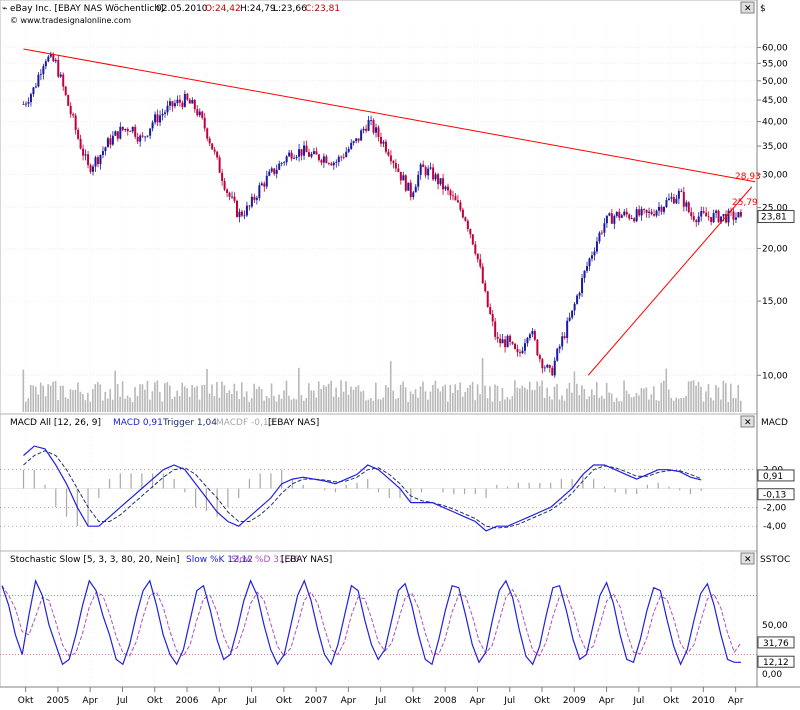  I want to click on close-stoch-panel-button: ✕, so click(747, 558).